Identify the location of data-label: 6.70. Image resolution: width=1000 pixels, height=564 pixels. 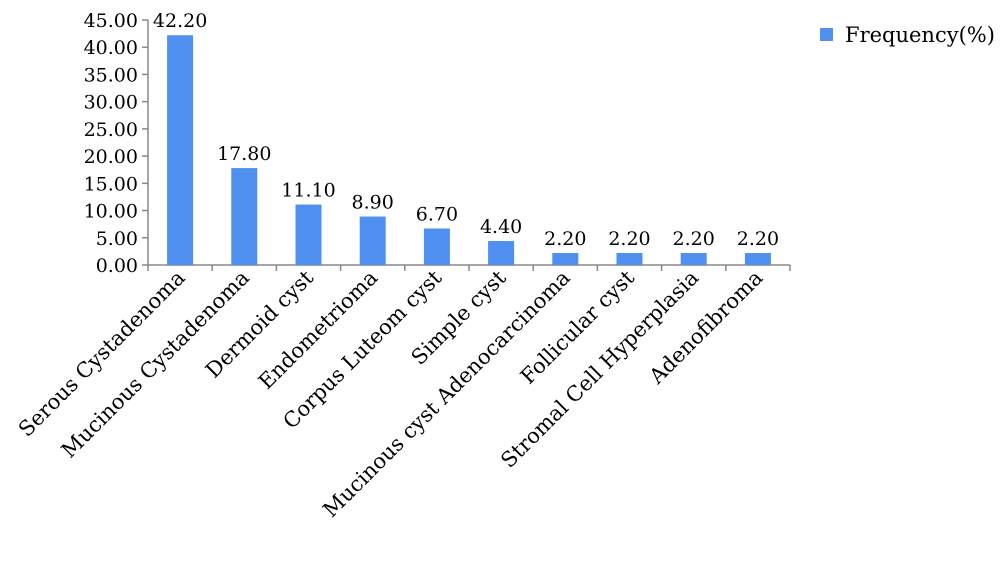
(437, 215).